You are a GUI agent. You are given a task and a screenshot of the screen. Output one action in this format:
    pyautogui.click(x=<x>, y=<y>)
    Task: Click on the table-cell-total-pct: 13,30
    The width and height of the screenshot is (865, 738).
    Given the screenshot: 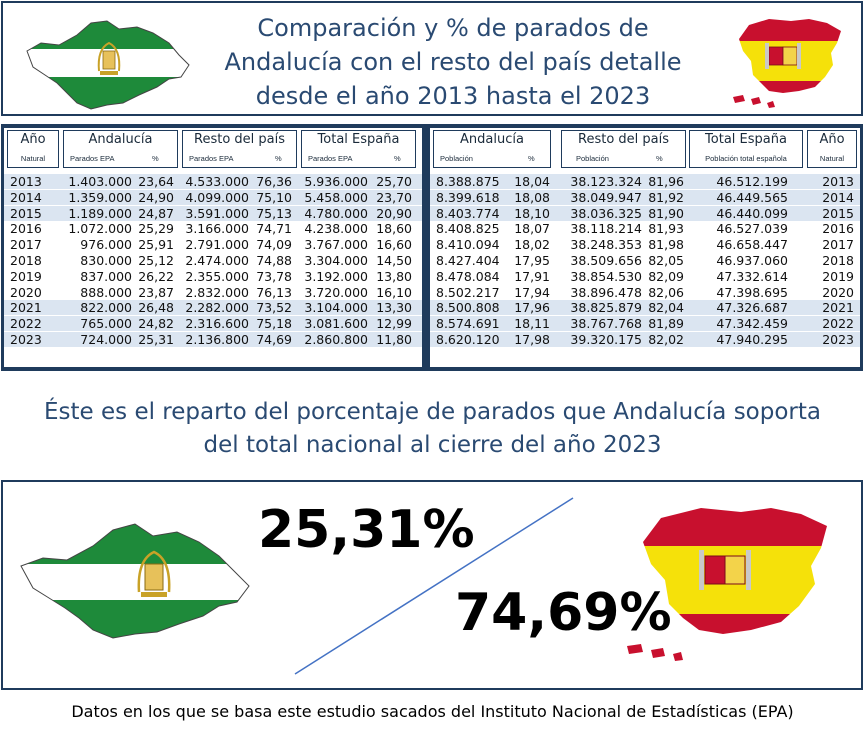 What is the action you would take?
    pyautogui.click(x=394, y=308)
    